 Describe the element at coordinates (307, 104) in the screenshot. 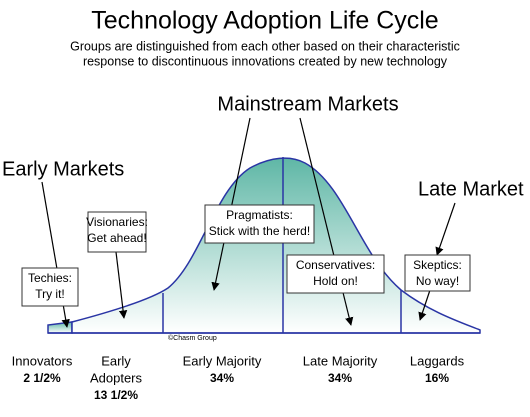

I see `market-label: Mainstream Markets` at that location.